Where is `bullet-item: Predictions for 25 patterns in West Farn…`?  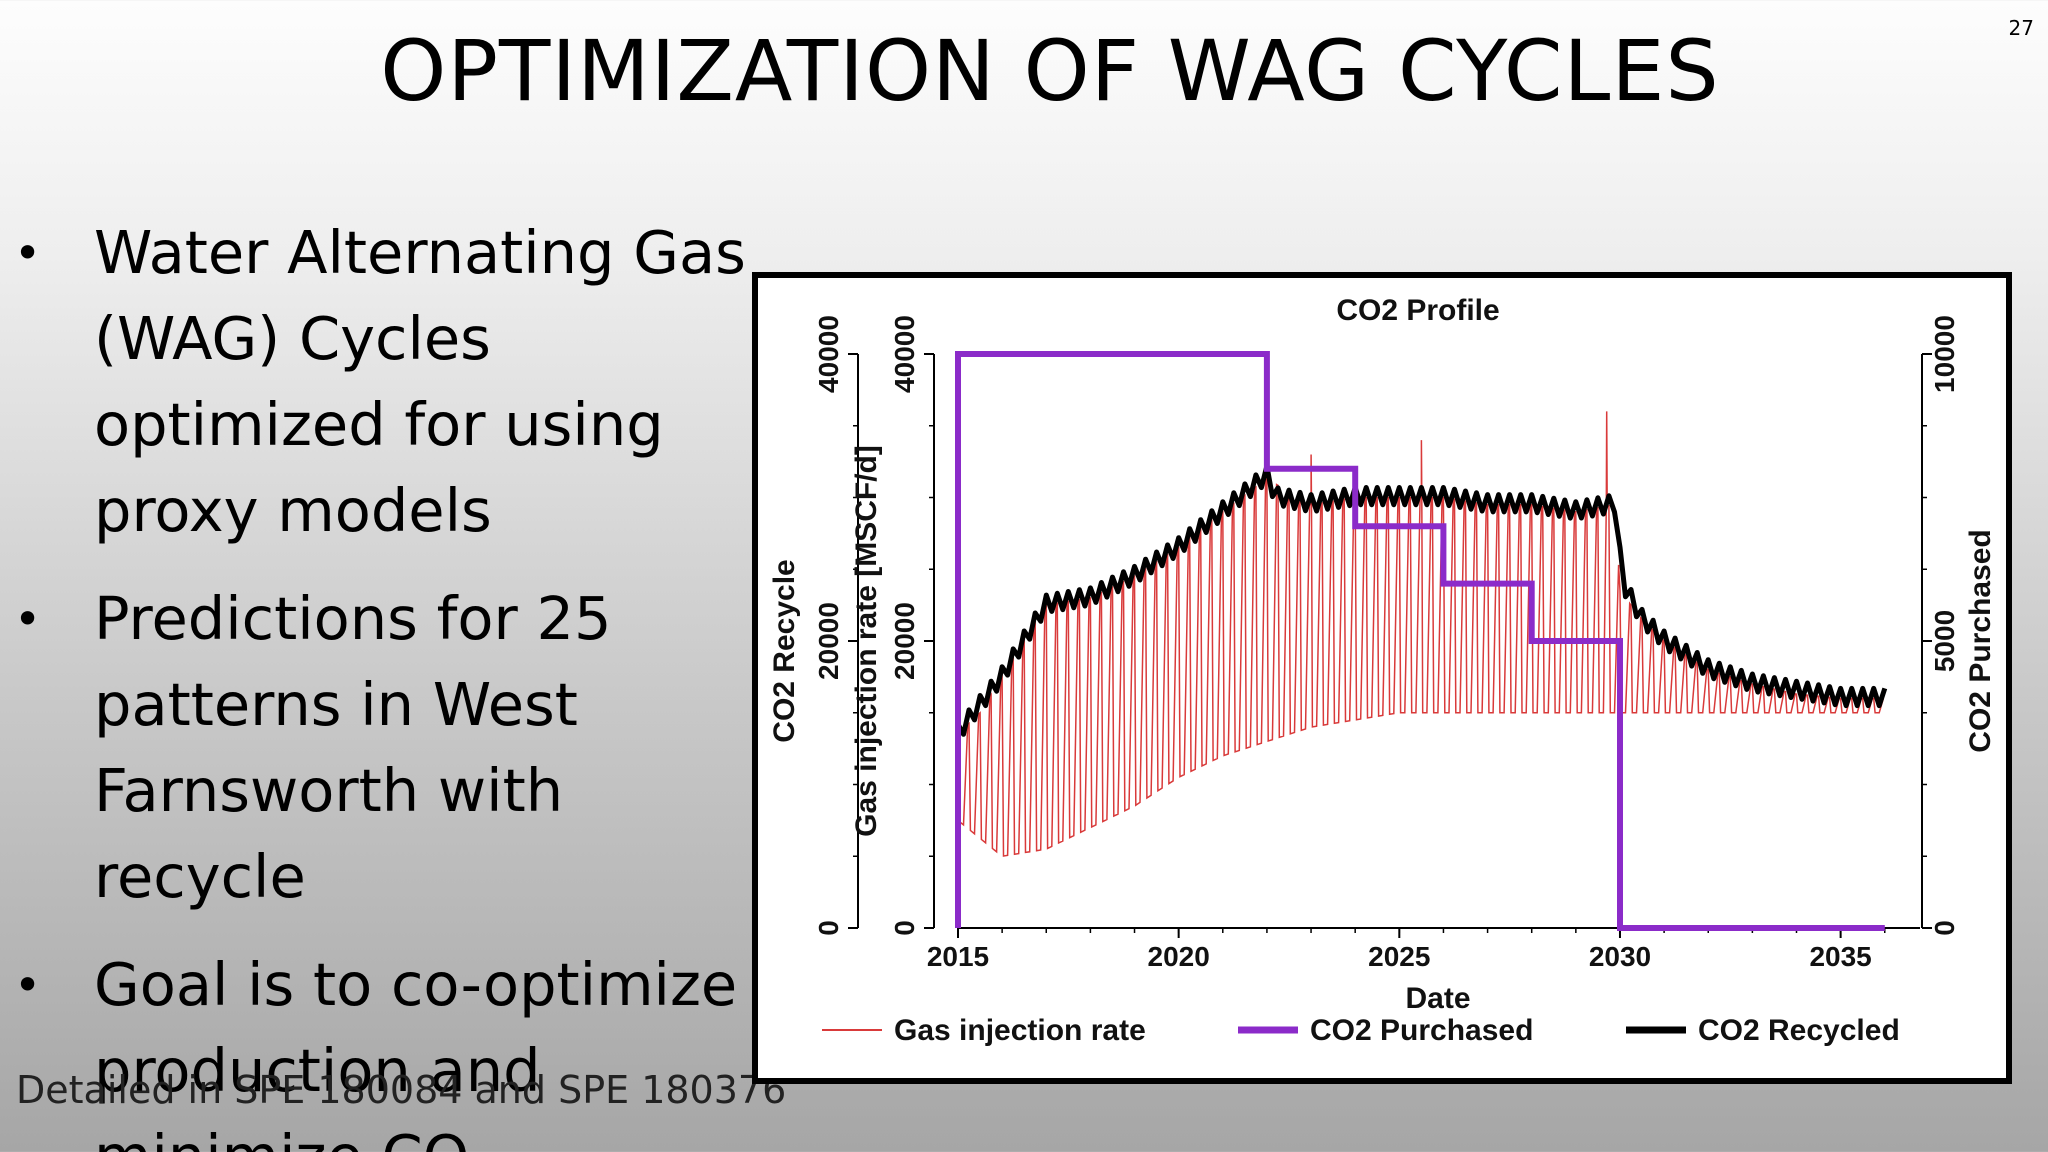
bullet-item: Predictions for 25 patterns in West Farn… is located at coordinates (384, 748).